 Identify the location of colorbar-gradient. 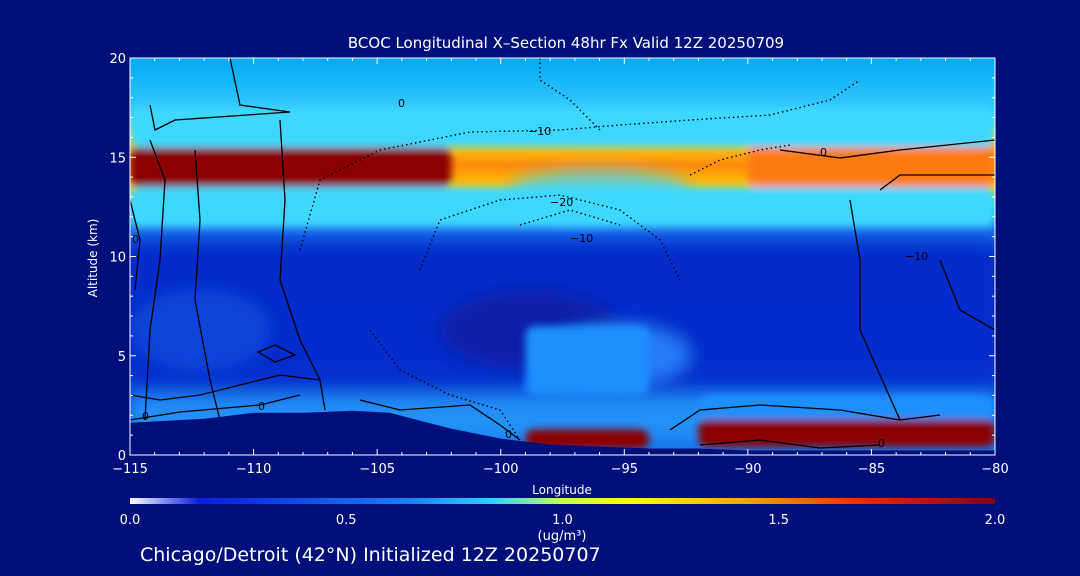
(562, 501).